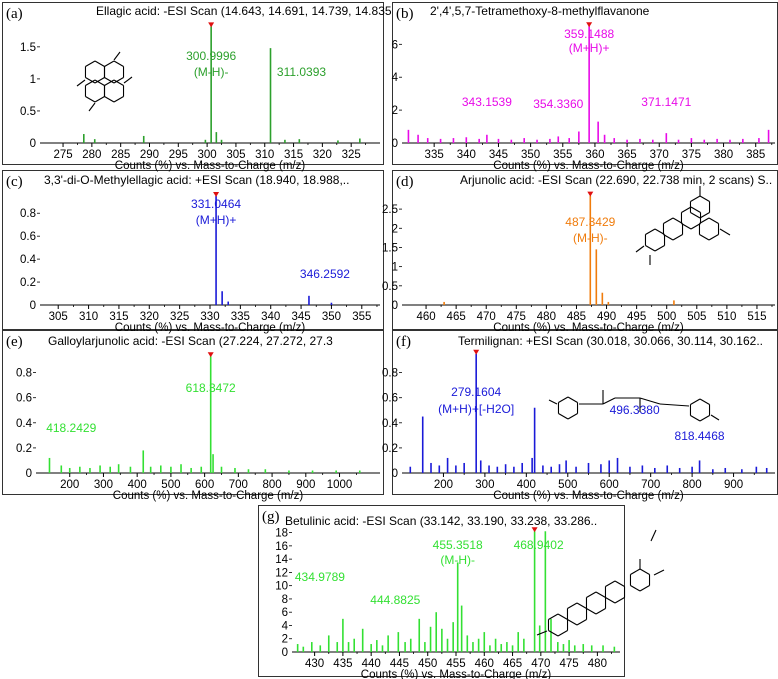  Describe the element at coordinates (562, 155) in the screenshot. I see `x-tick-label: 355` at that location.